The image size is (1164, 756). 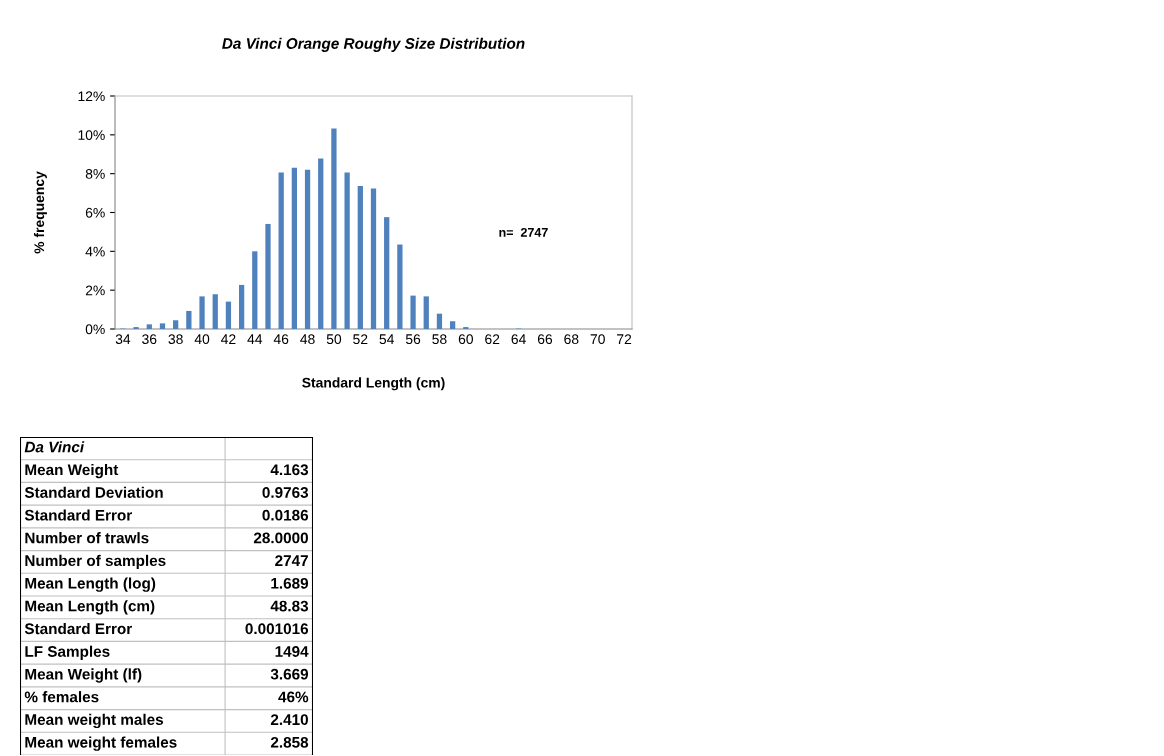 What do you see at coordinates (95, 329) in the screenshot?
I see `y-tick-label: 0%` at bounding box center [95, 329].